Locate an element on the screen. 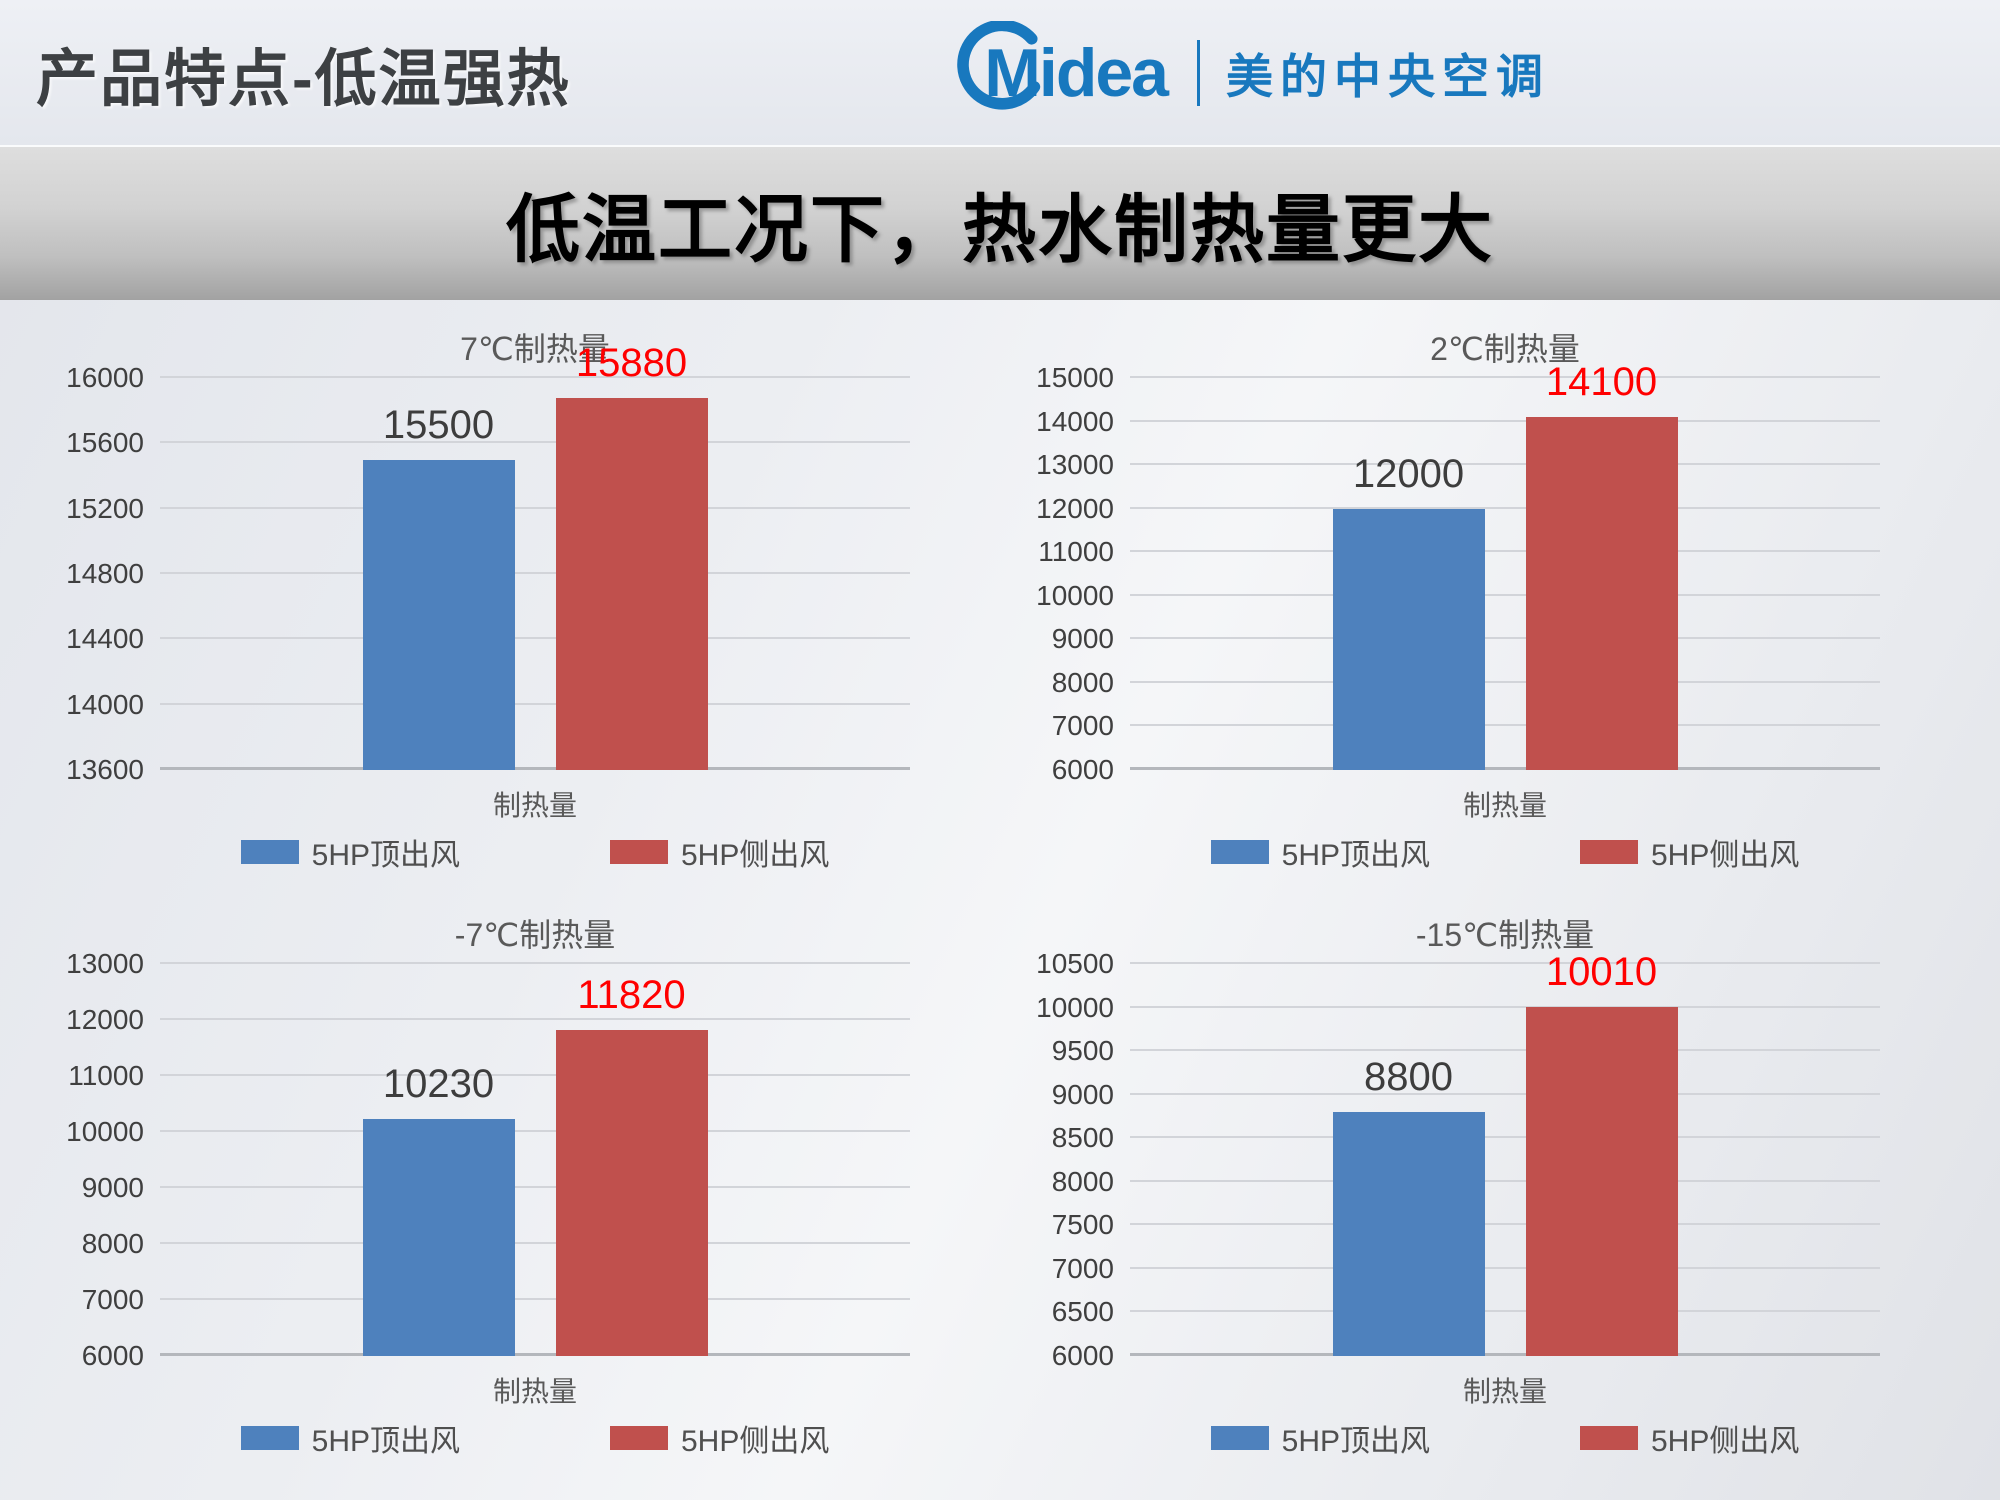 The image size is (2000, 1500). y-tick-label: 15200 is located at coordinates (105, 508).